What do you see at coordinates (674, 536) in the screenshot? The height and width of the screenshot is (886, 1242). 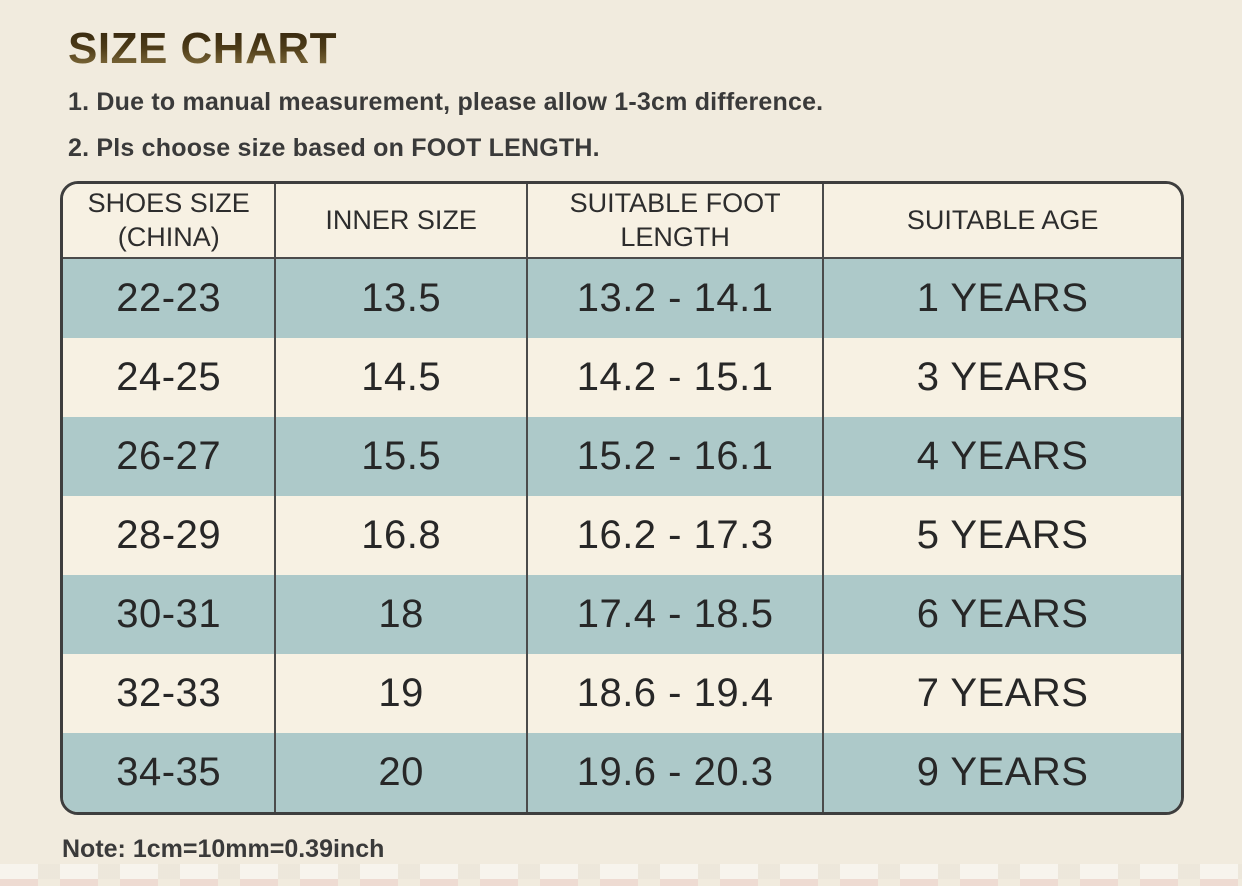 I see `cell-foot-length: 16.2 - 17.3` at bounding box center [674, 536].